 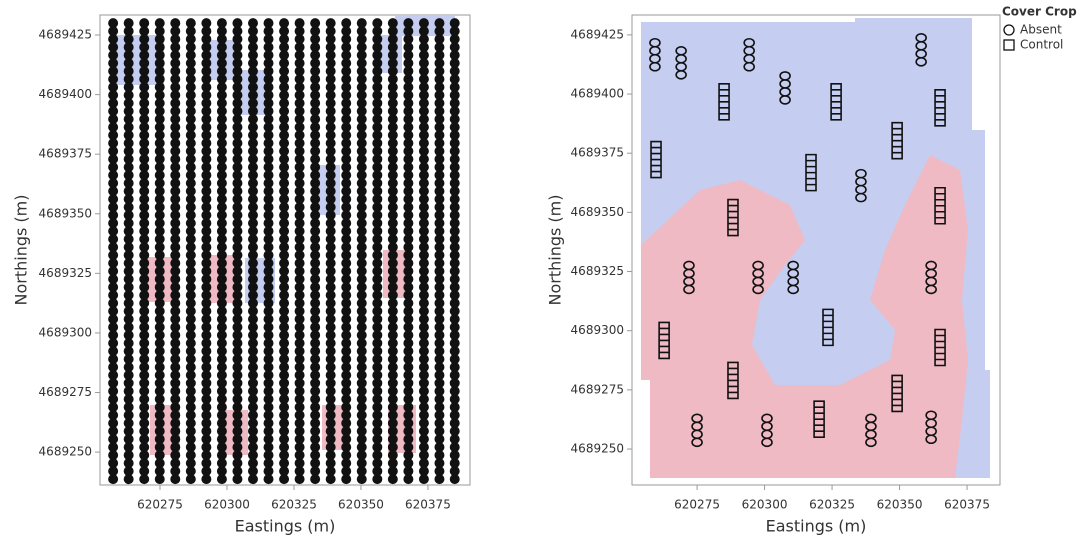 I want to click on legend-label: Absent, so click(x=1041, y=30).